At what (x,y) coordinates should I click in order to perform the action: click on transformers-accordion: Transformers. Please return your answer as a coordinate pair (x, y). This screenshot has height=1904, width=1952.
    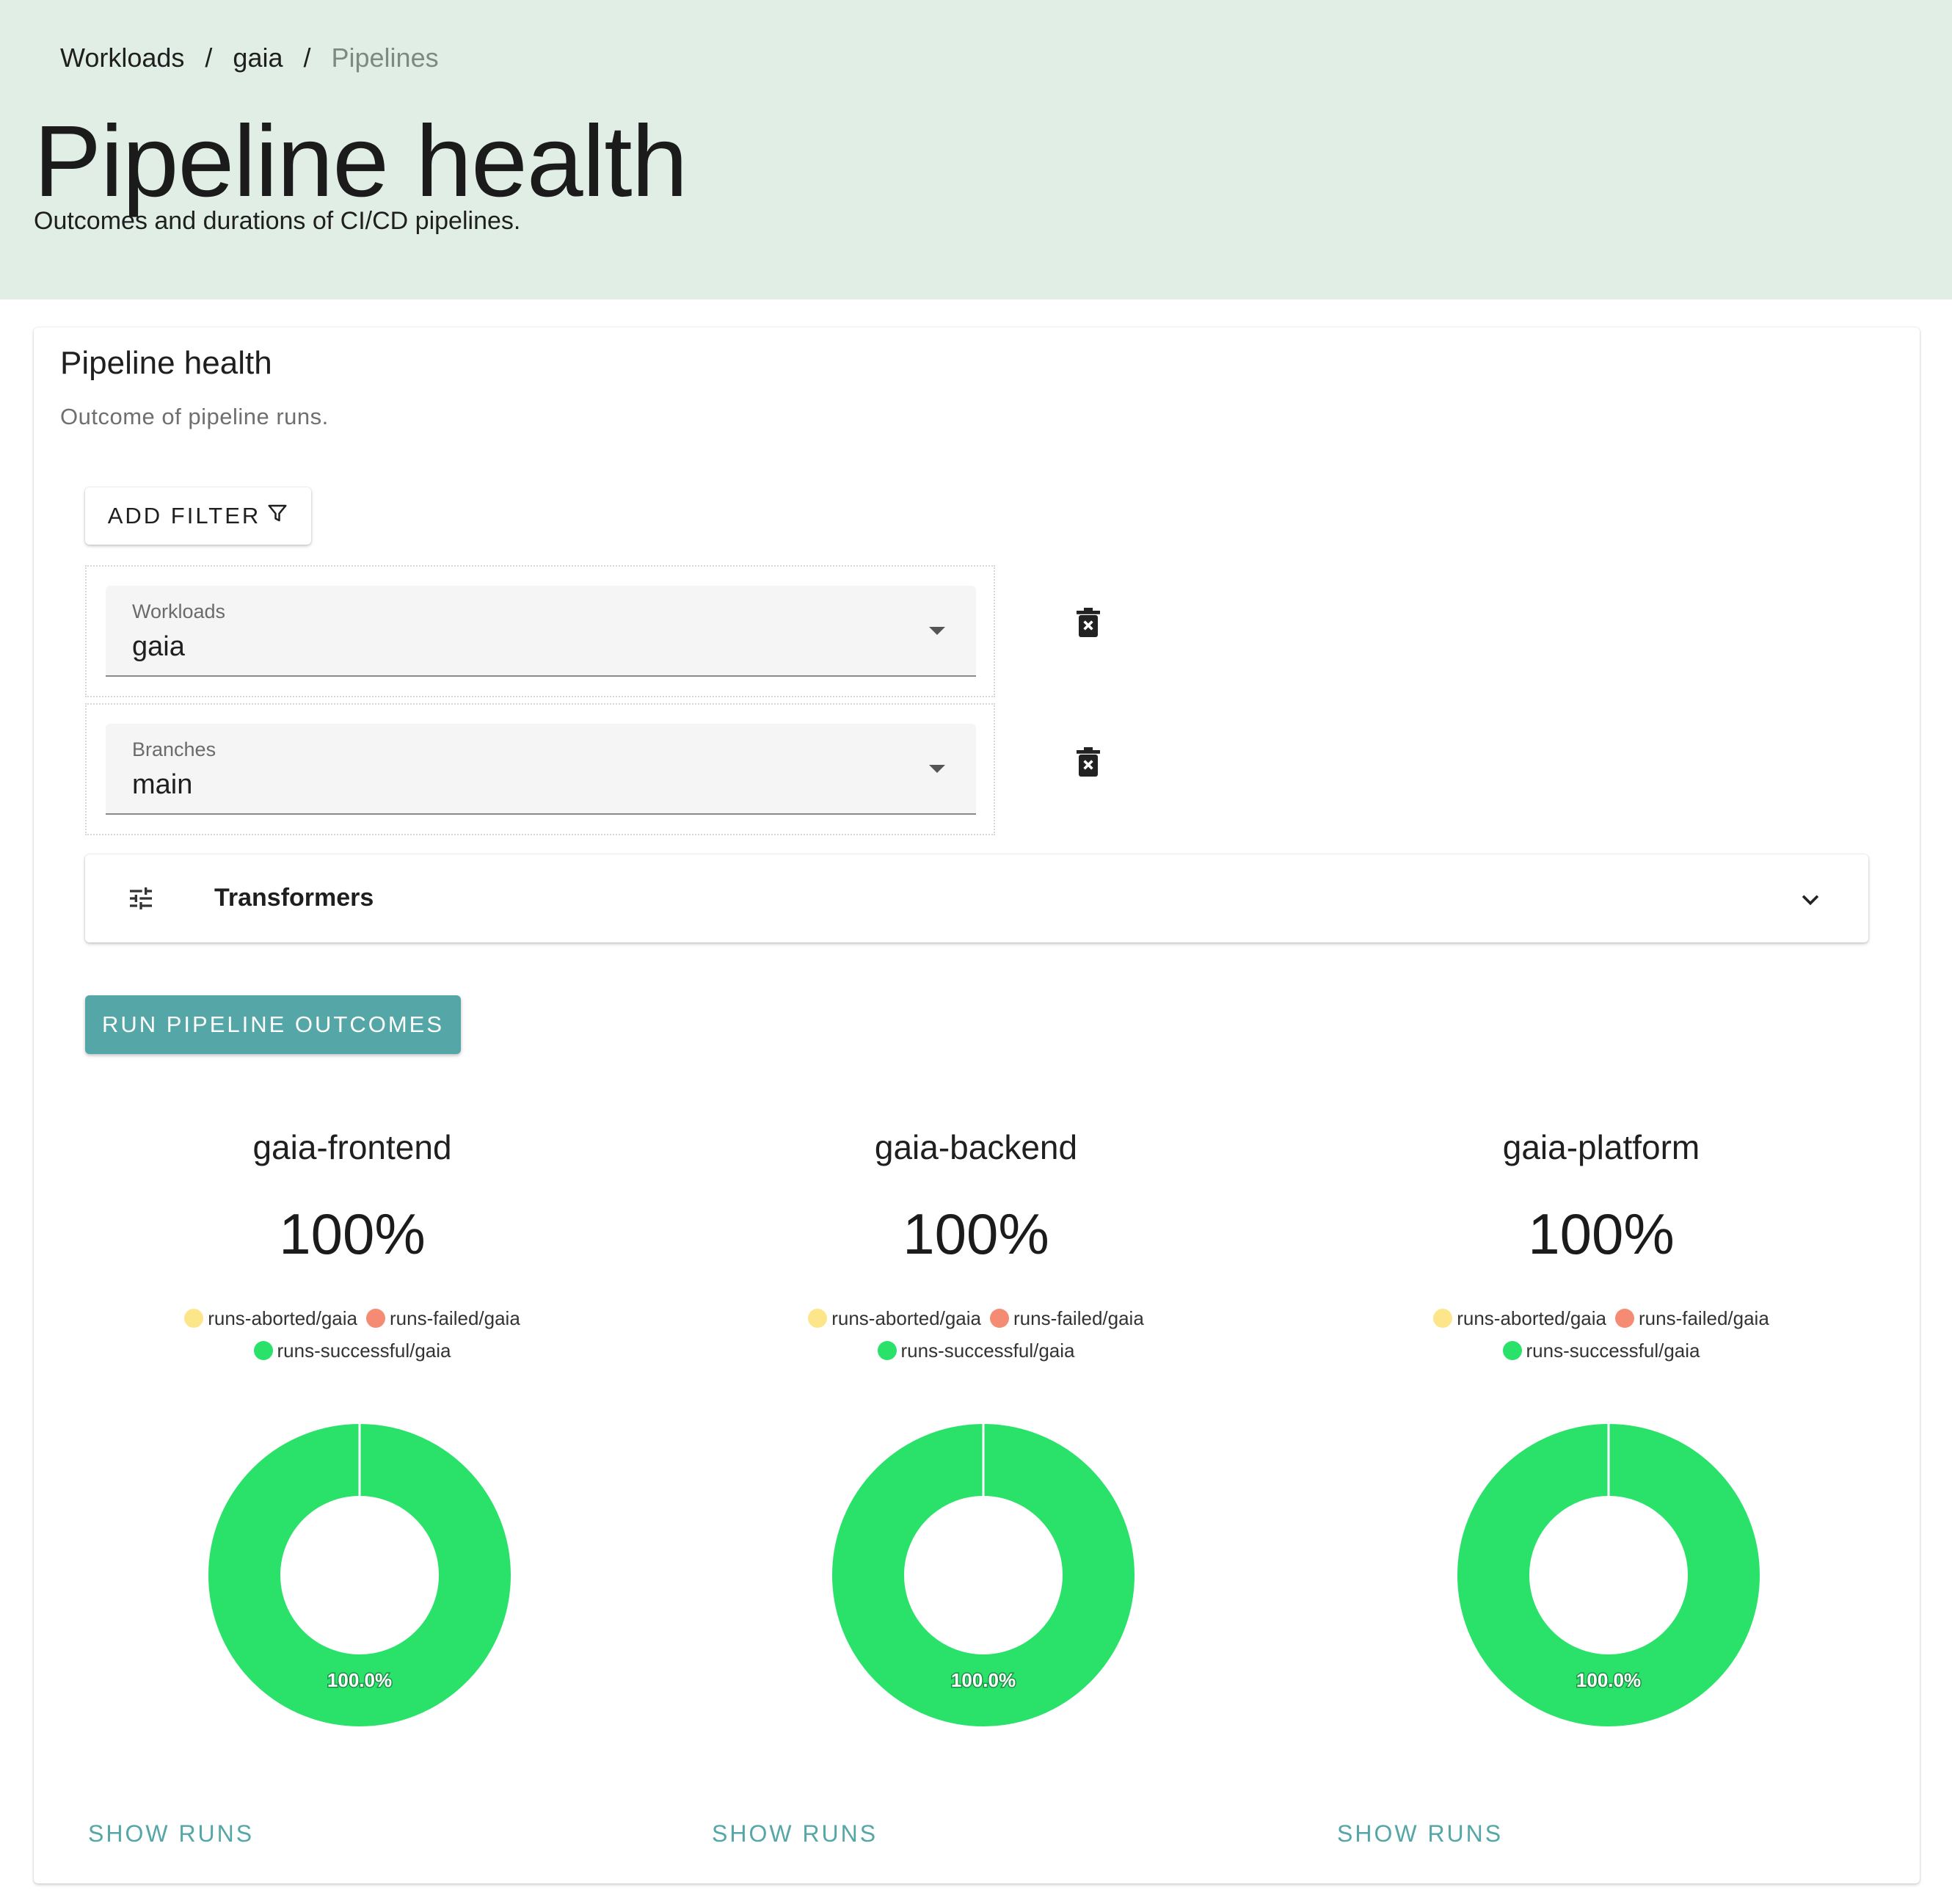
    Looking at the image, I should click on (976, 898).